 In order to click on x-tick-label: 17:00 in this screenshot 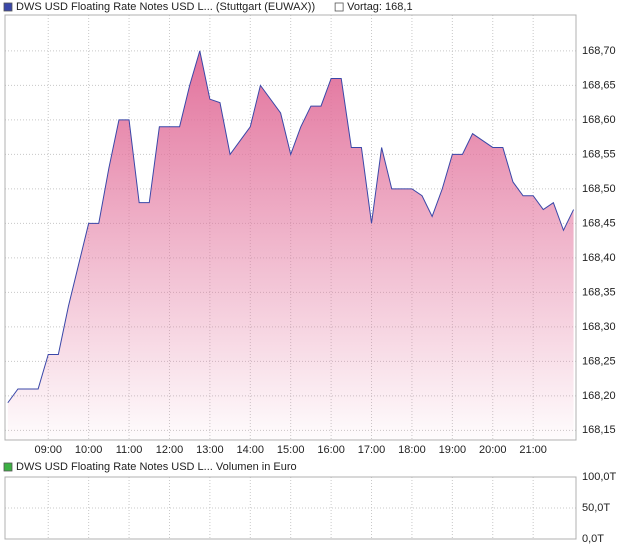, I will do `click(372, 450)`.